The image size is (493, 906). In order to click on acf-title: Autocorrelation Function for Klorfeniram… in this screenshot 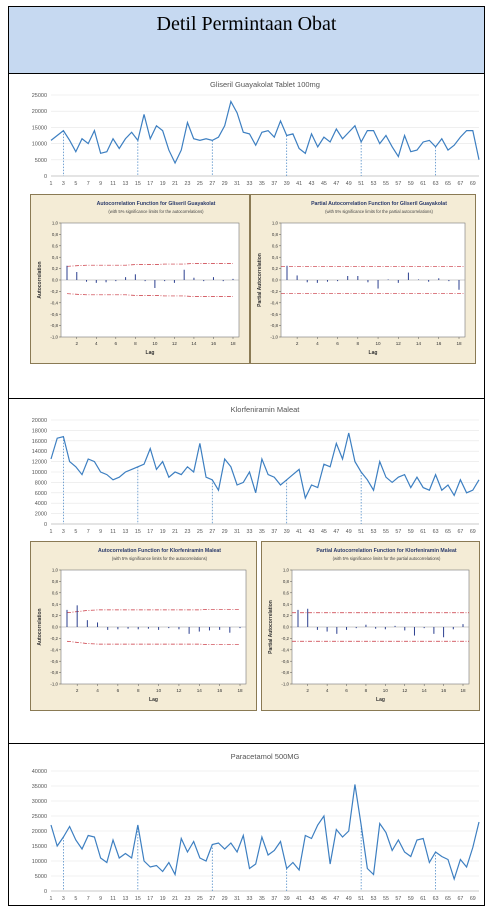, I will do `click(159, 551)`.